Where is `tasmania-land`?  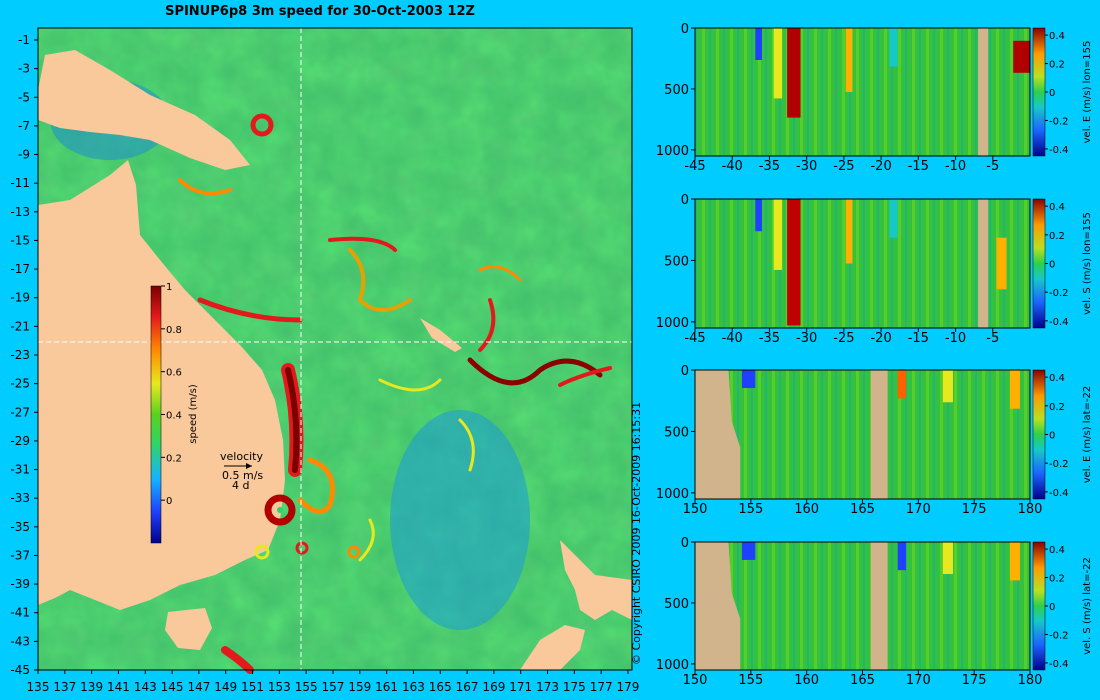 tasmania-land is located at coordinates (188, 629).